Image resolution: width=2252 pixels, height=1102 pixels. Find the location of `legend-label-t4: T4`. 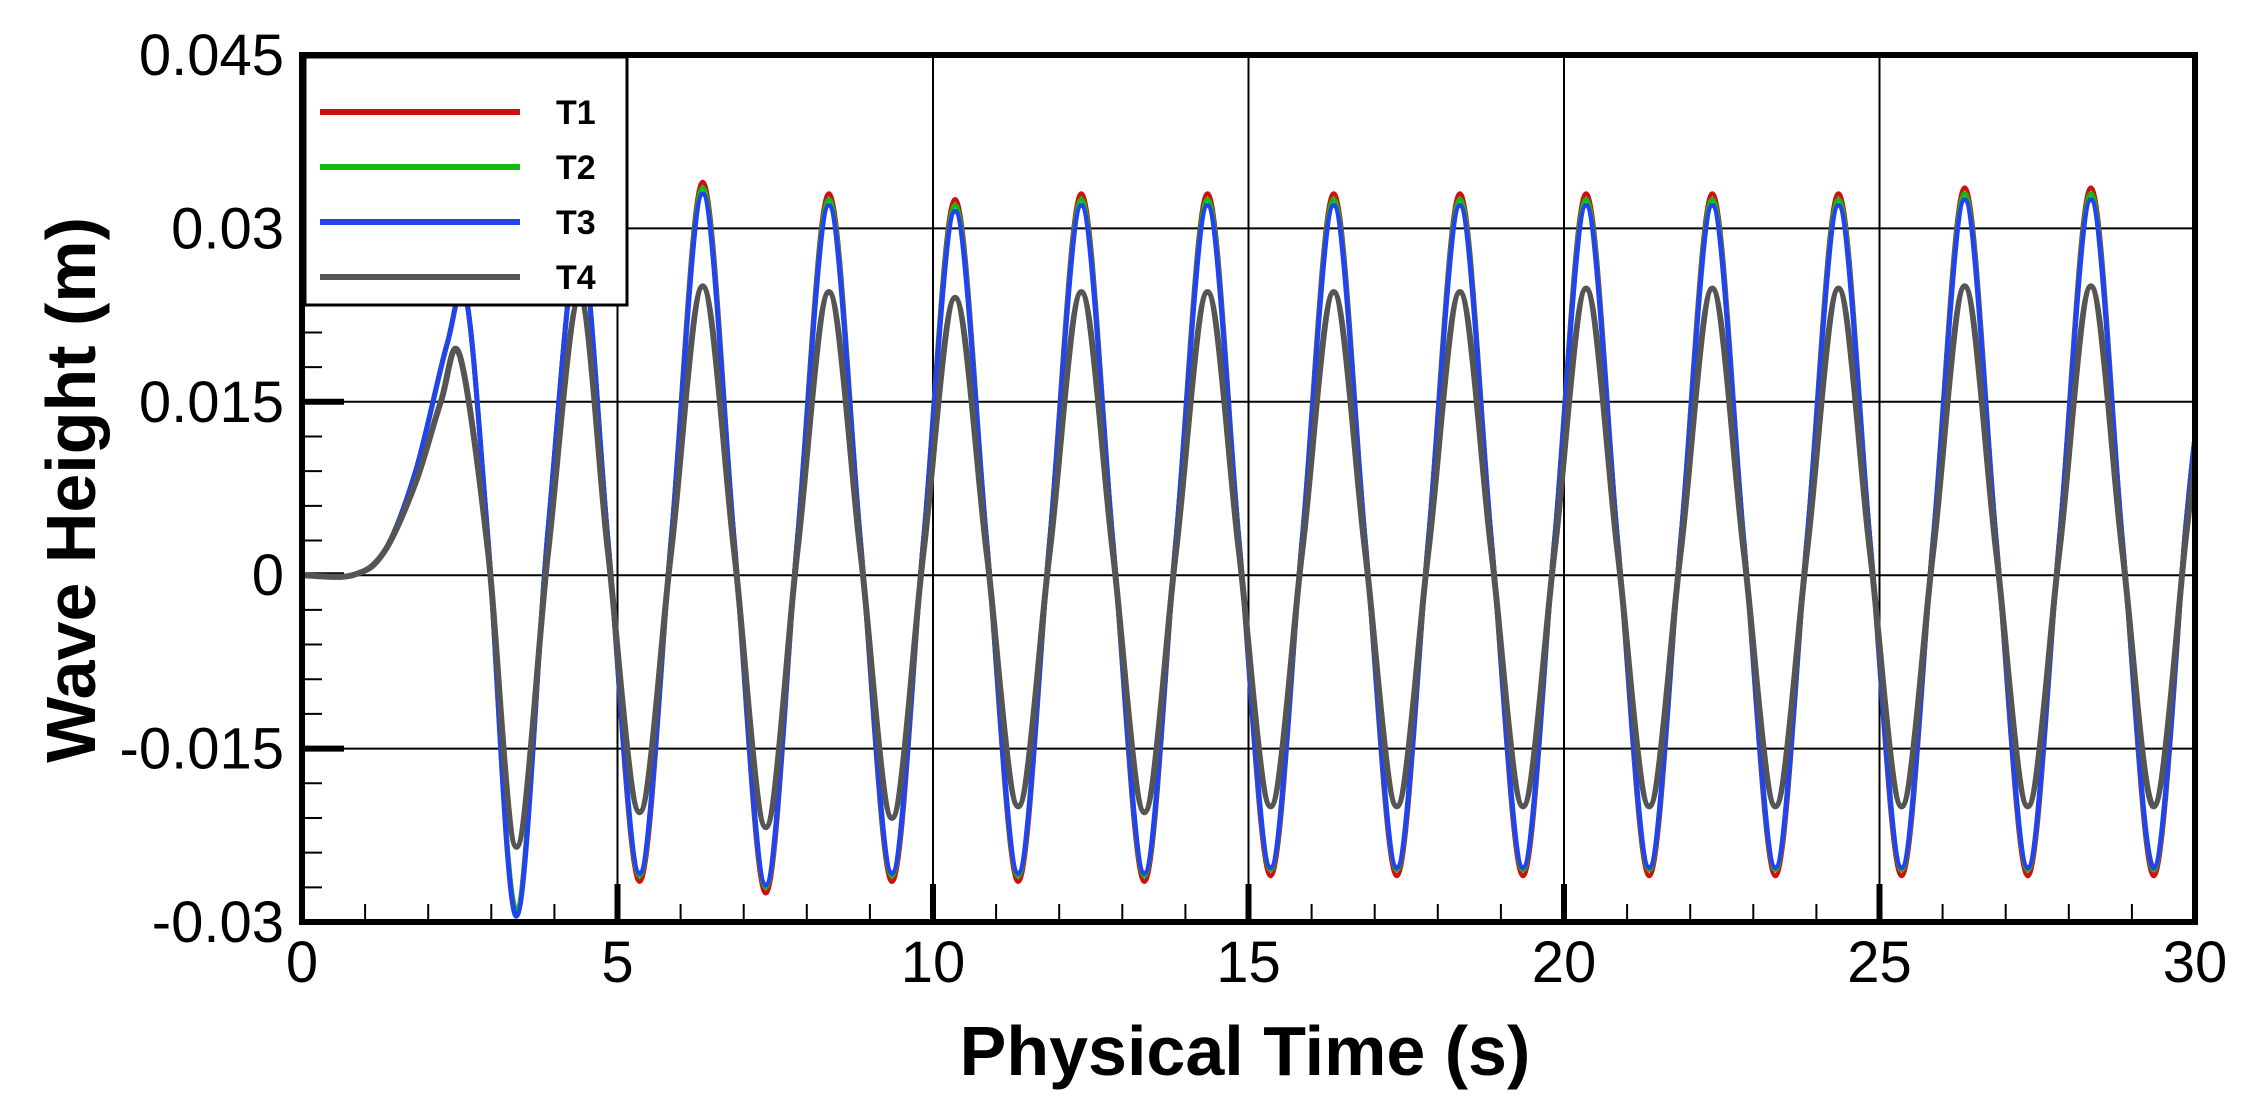

legend-label-t4: T4 is located at coordinates (576, 278).